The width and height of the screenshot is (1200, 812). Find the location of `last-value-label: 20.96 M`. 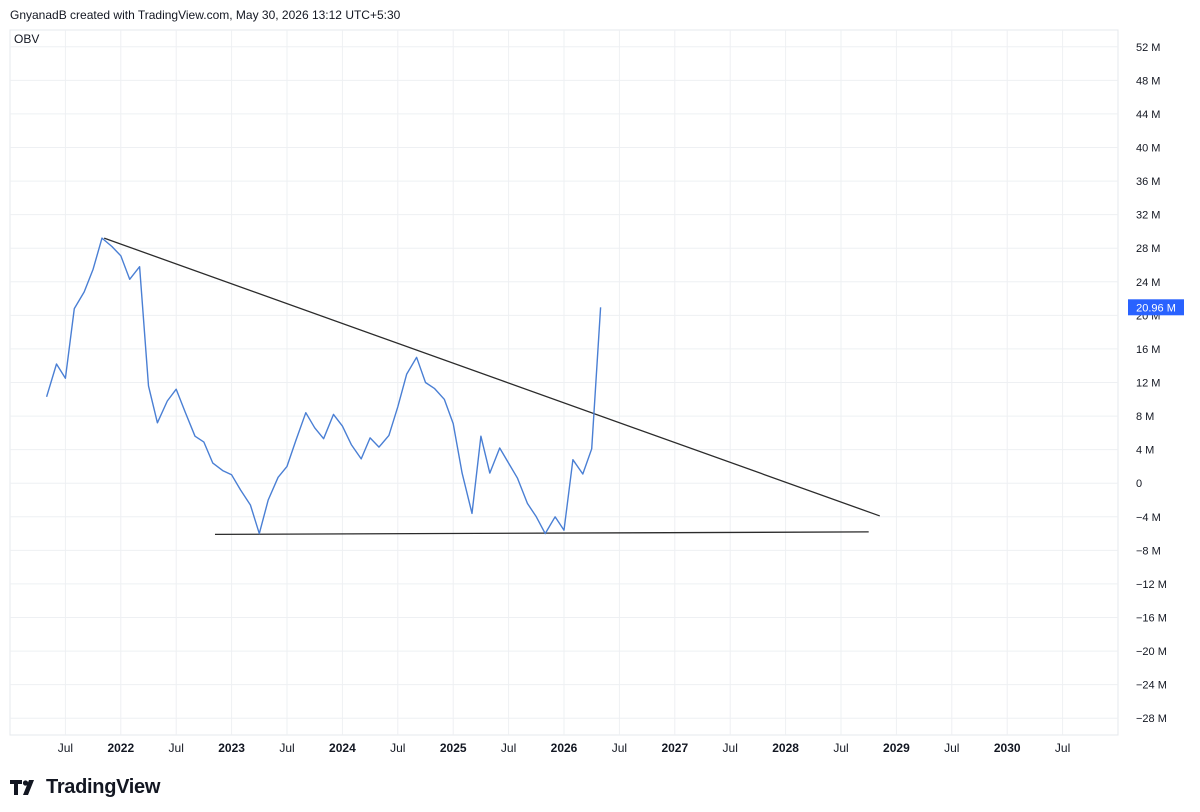

last-value-label: 20.96 M is located at coordinates (1156, 308).